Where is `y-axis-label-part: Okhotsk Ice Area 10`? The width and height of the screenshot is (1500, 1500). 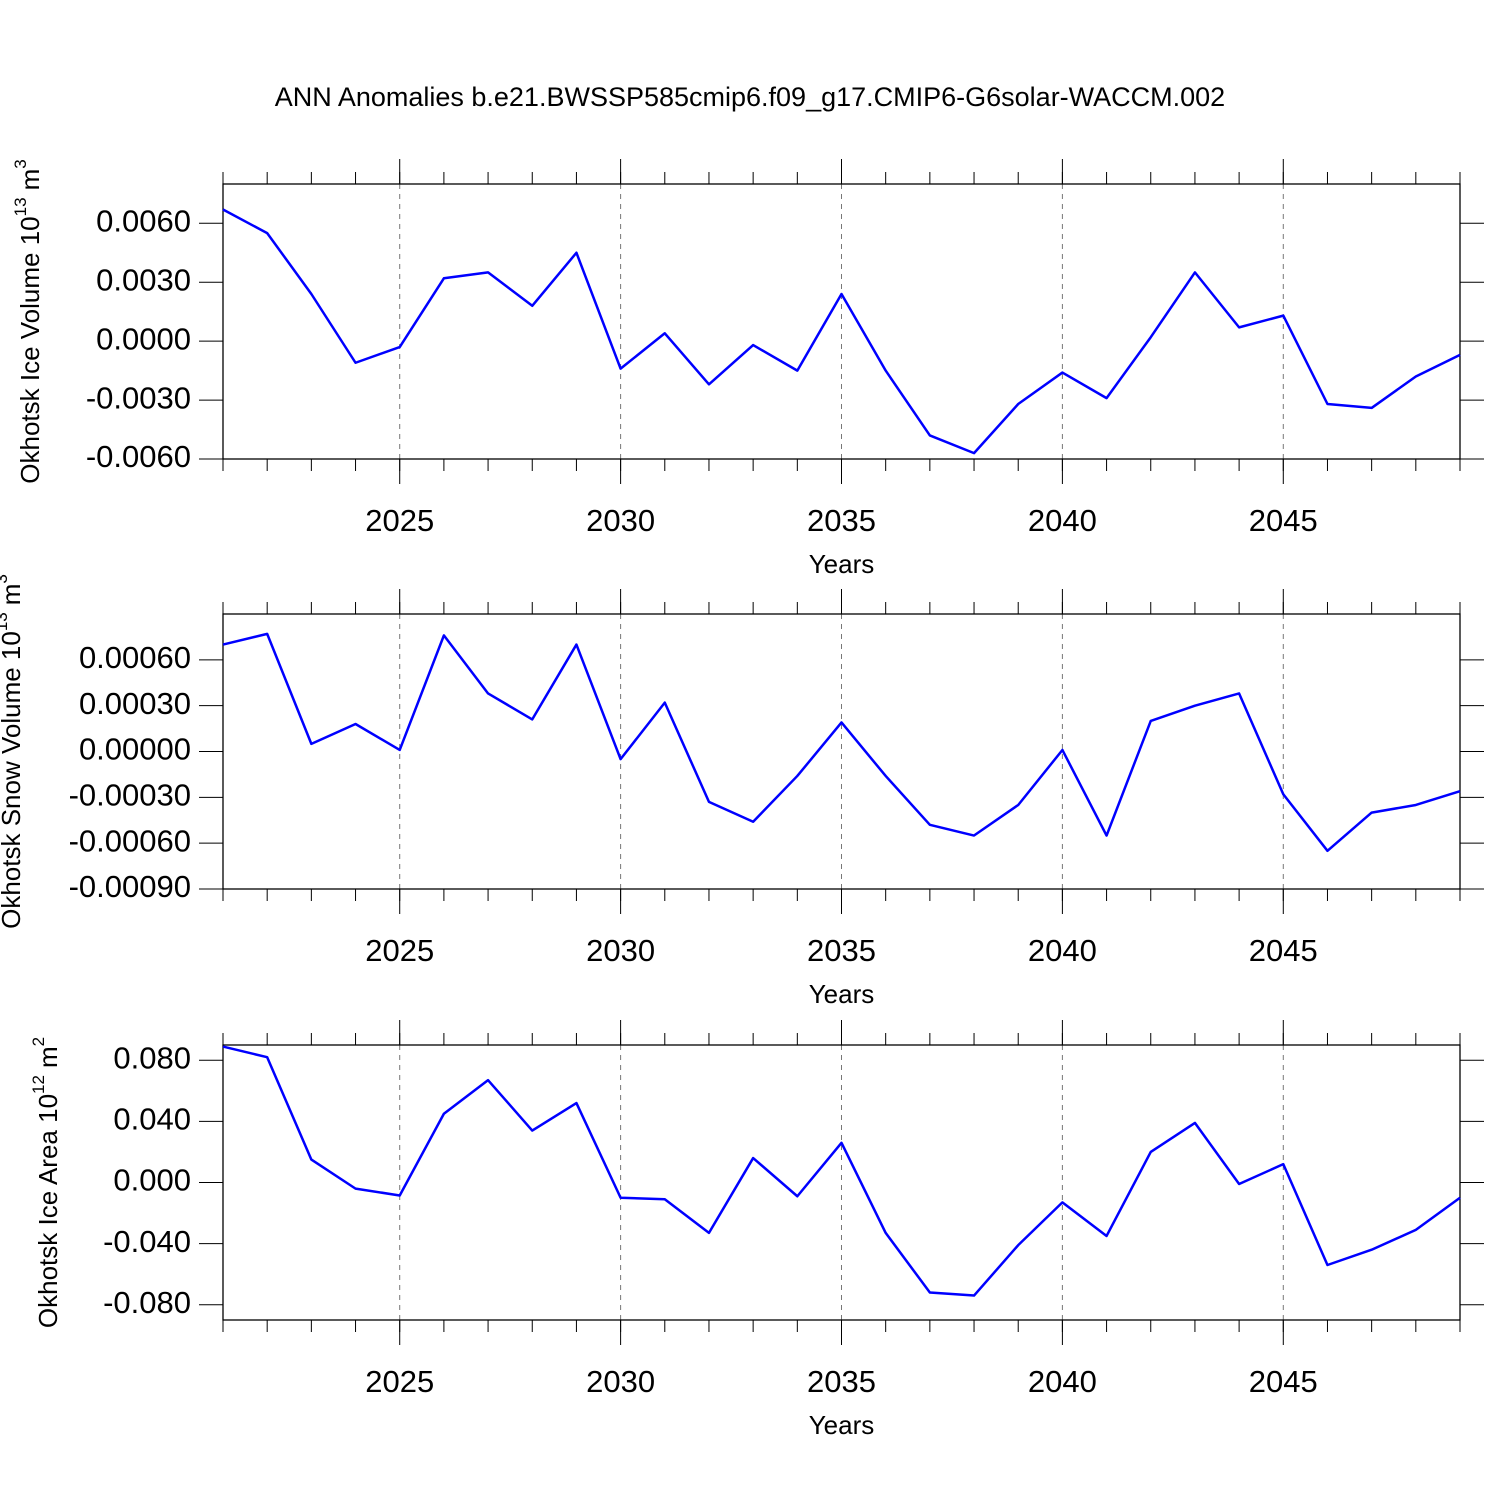
y-axis-label-part: Okhotsk Ice Area 10 is located at coordinates (48, 1211).